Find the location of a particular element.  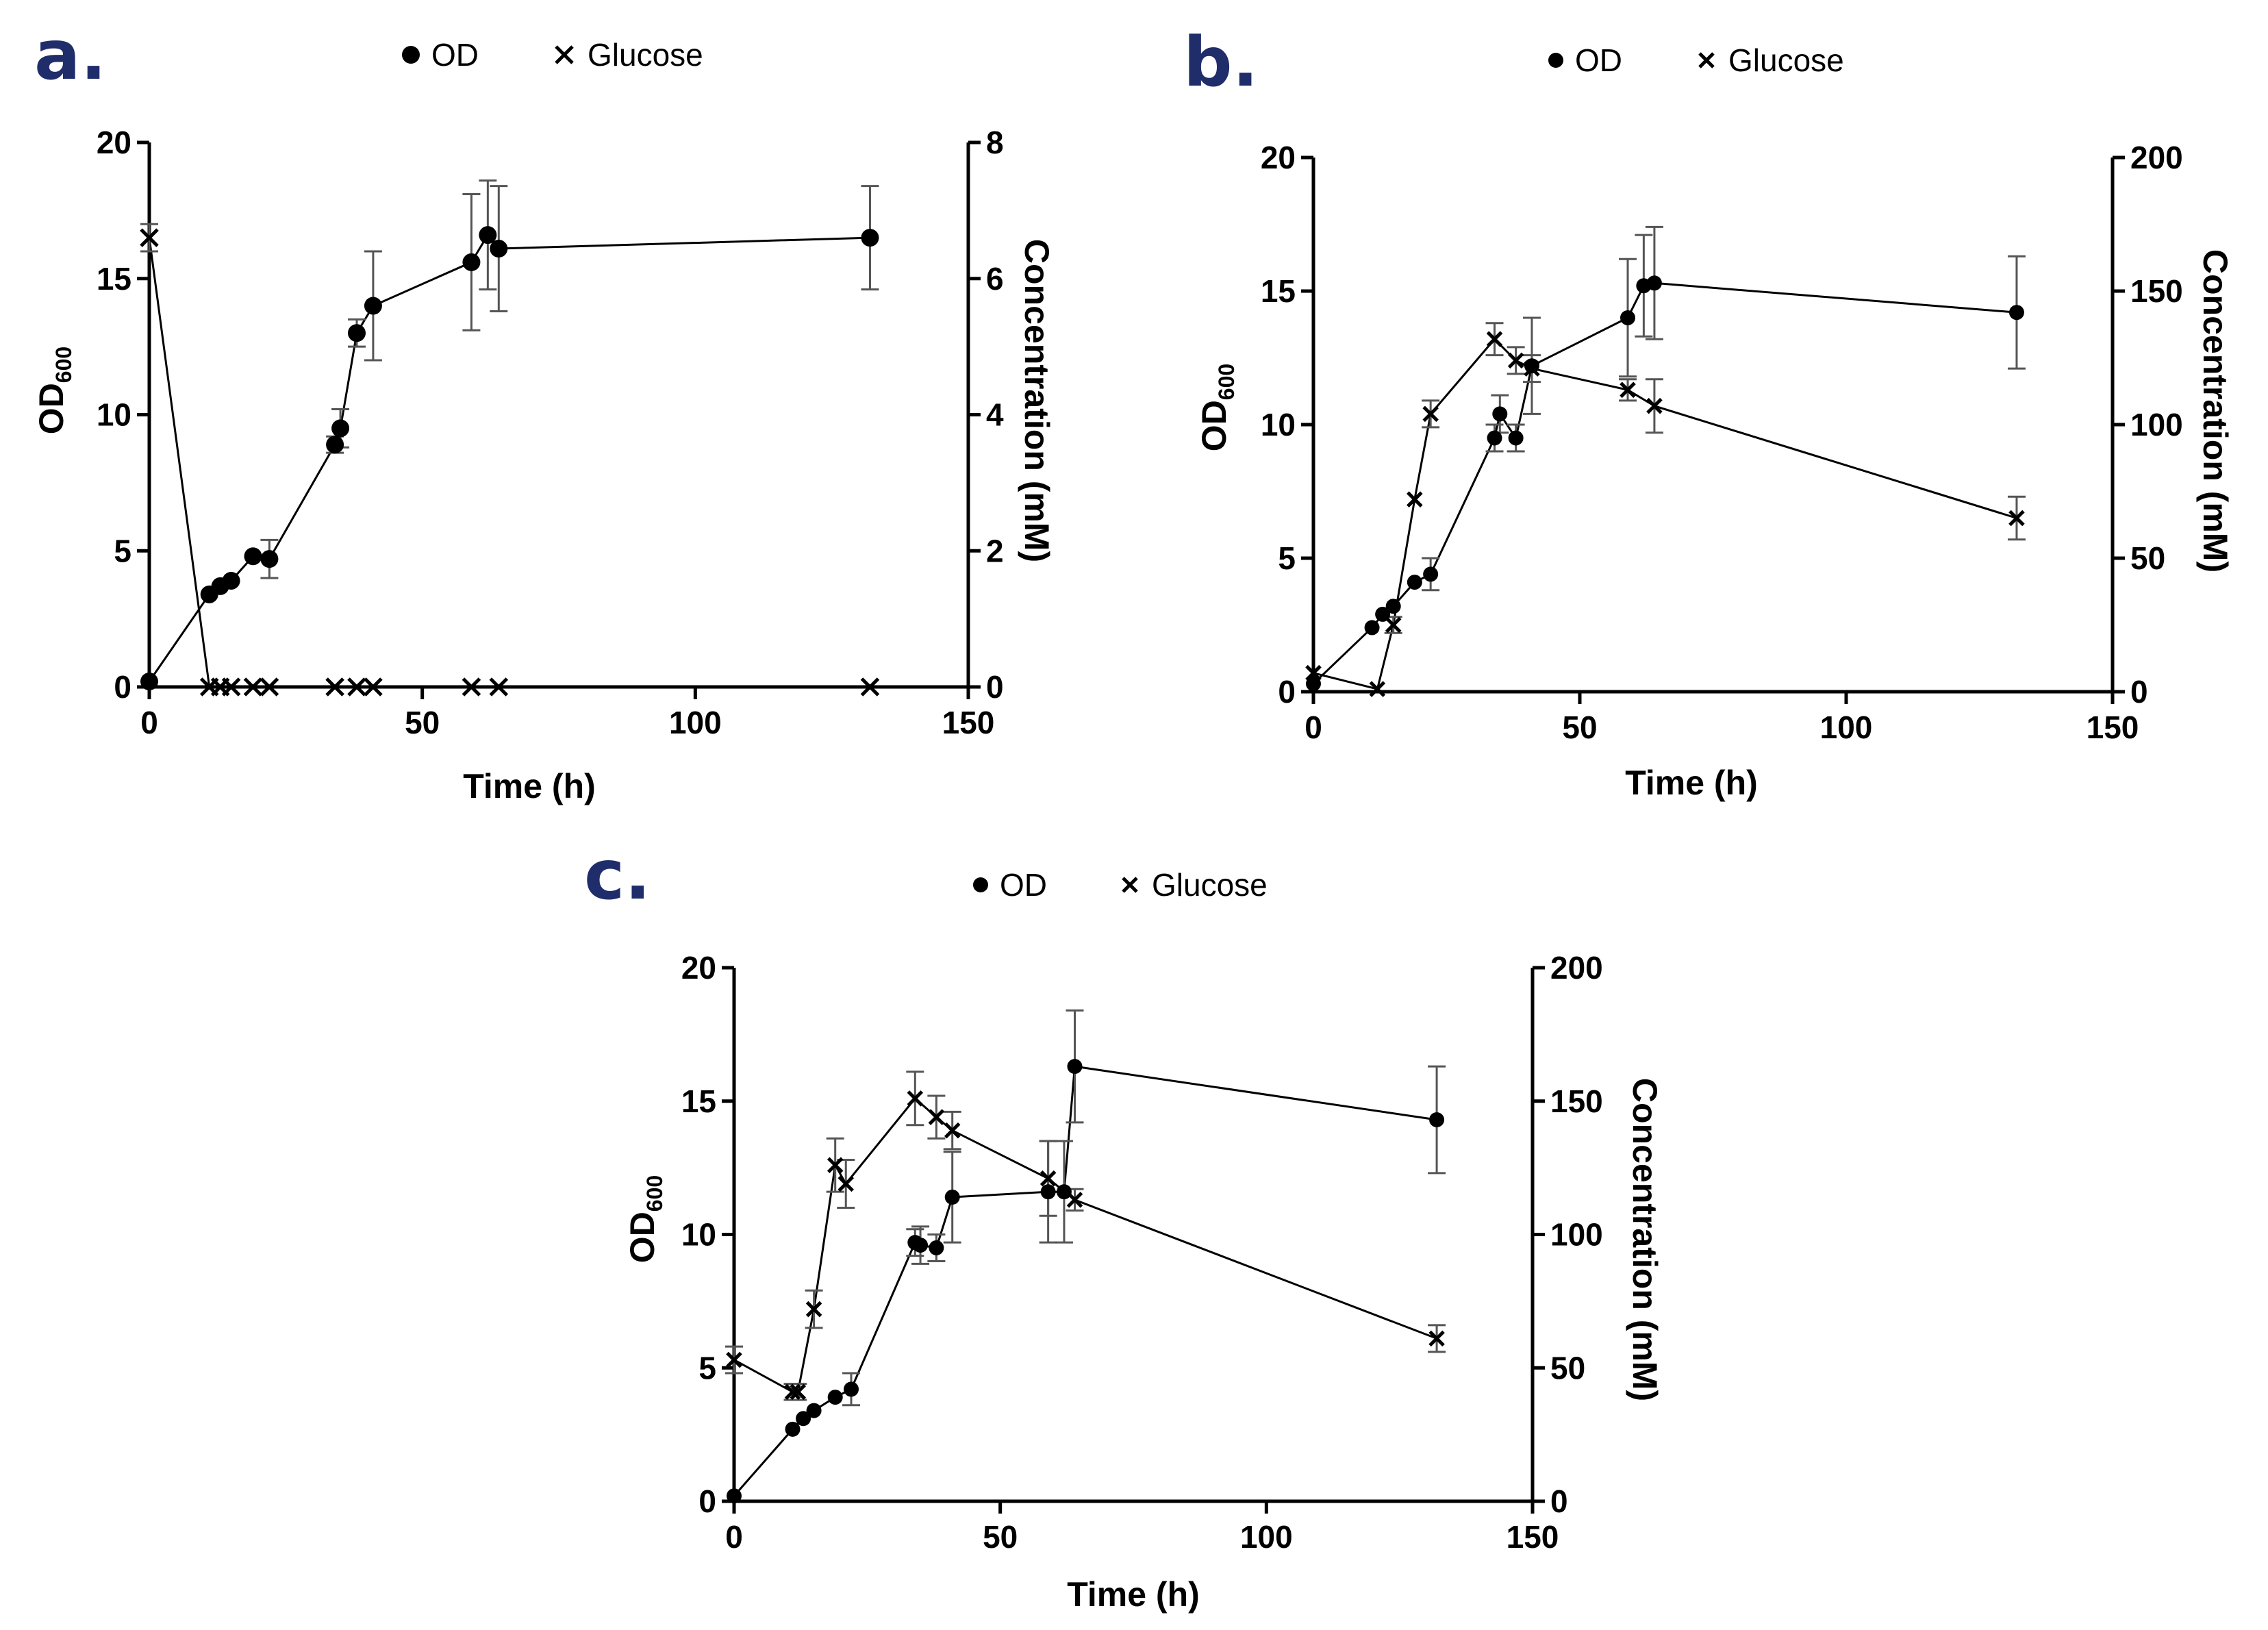

error-bars is located at coordinates (1705, 429).